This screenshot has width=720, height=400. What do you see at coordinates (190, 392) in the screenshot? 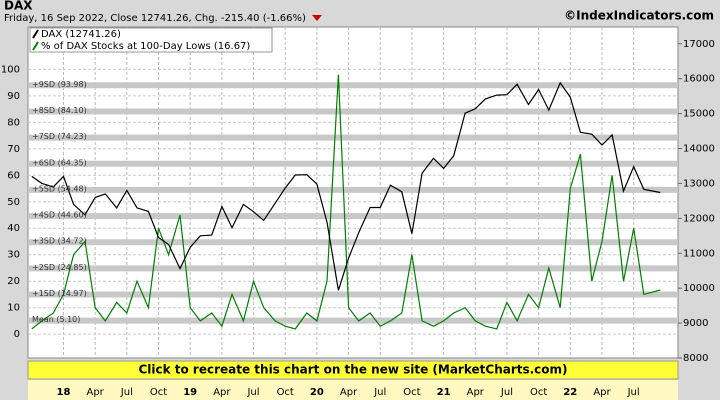
I see `x-tick-label: 19` at bounding box center [190, 392].